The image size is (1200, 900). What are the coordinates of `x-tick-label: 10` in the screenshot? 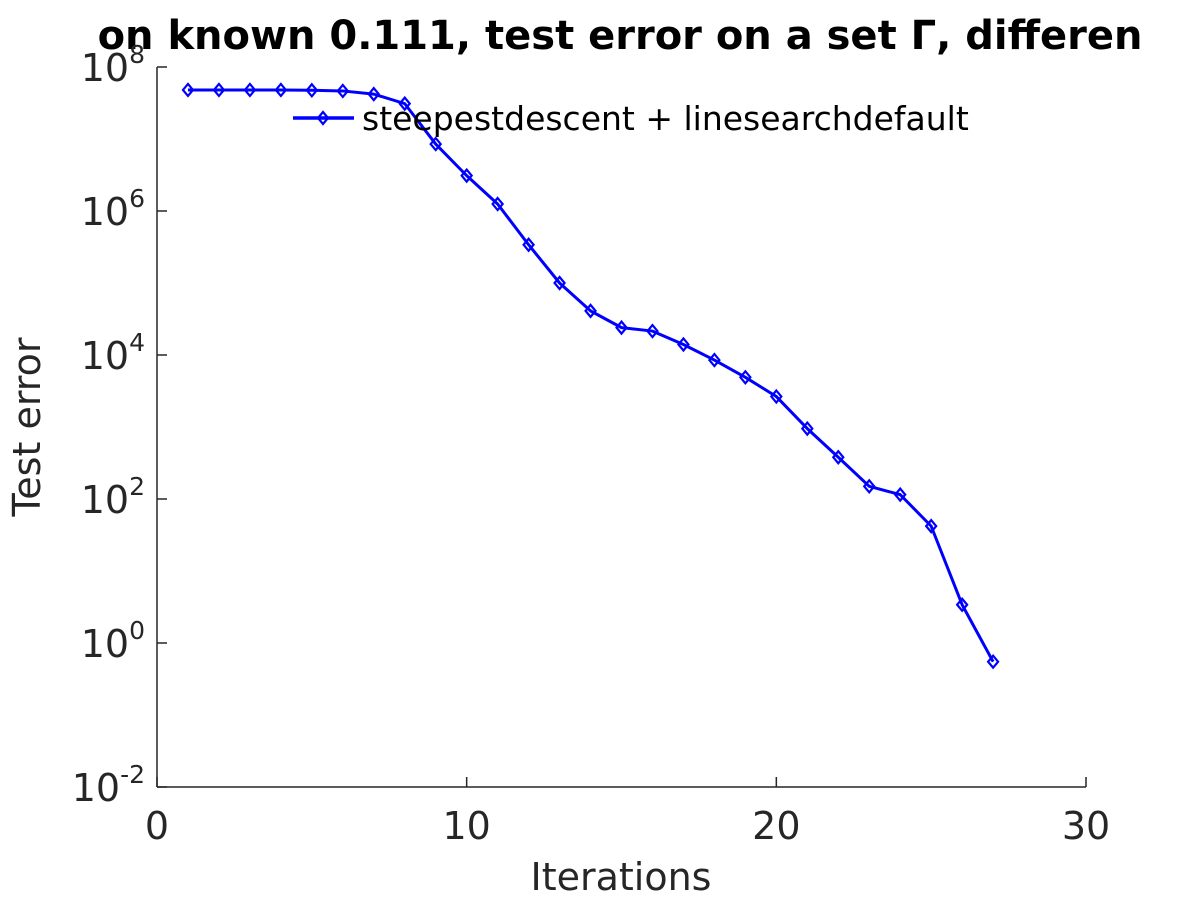 It's located at (466, 826).